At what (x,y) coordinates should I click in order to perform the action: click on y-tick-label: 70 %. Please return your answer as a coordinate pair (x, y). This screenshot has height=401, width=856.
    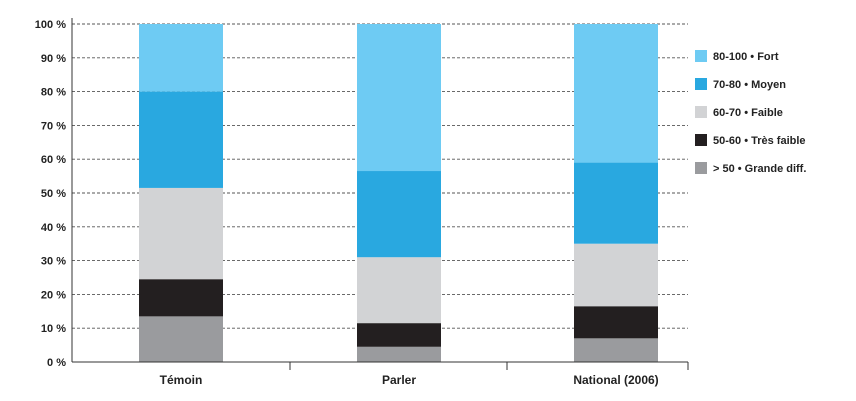
    Looking at the image, I should click on (53, 126).